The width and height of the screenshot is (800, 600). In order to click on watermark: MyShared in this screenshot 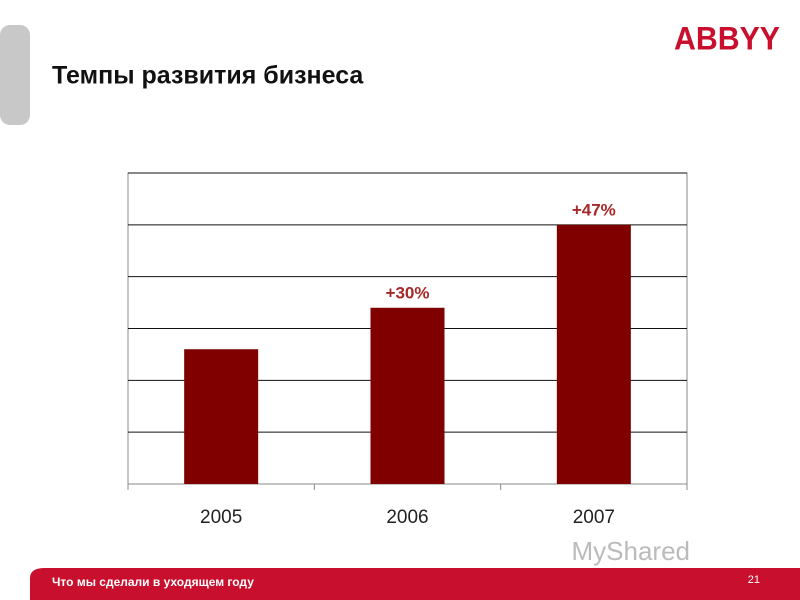, I will do `click(631, 551)`.